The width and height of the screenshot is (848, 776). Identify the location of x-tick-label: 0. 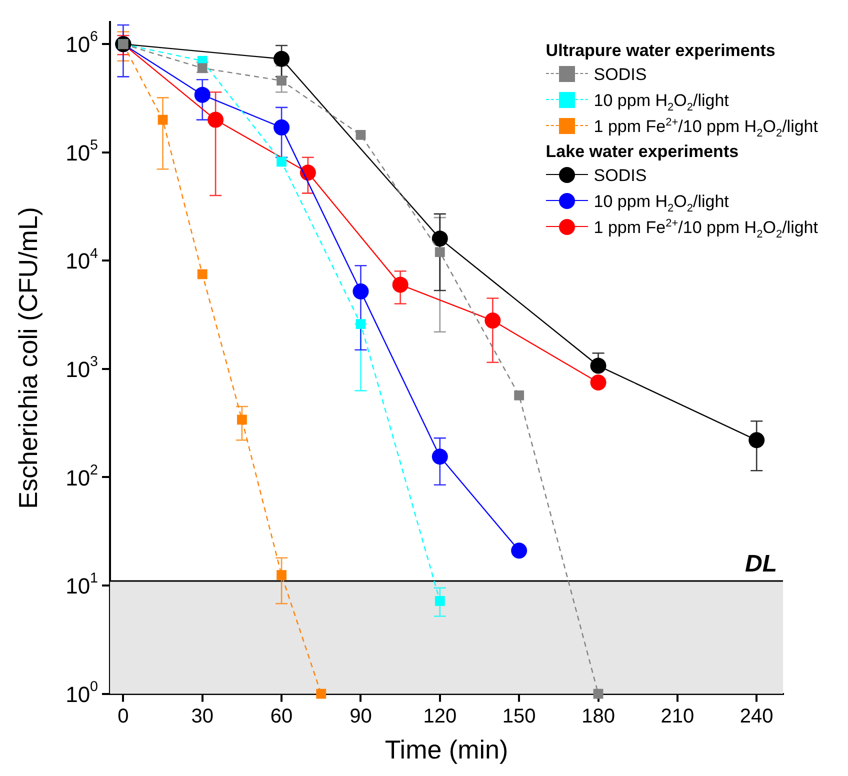
(123, 716).